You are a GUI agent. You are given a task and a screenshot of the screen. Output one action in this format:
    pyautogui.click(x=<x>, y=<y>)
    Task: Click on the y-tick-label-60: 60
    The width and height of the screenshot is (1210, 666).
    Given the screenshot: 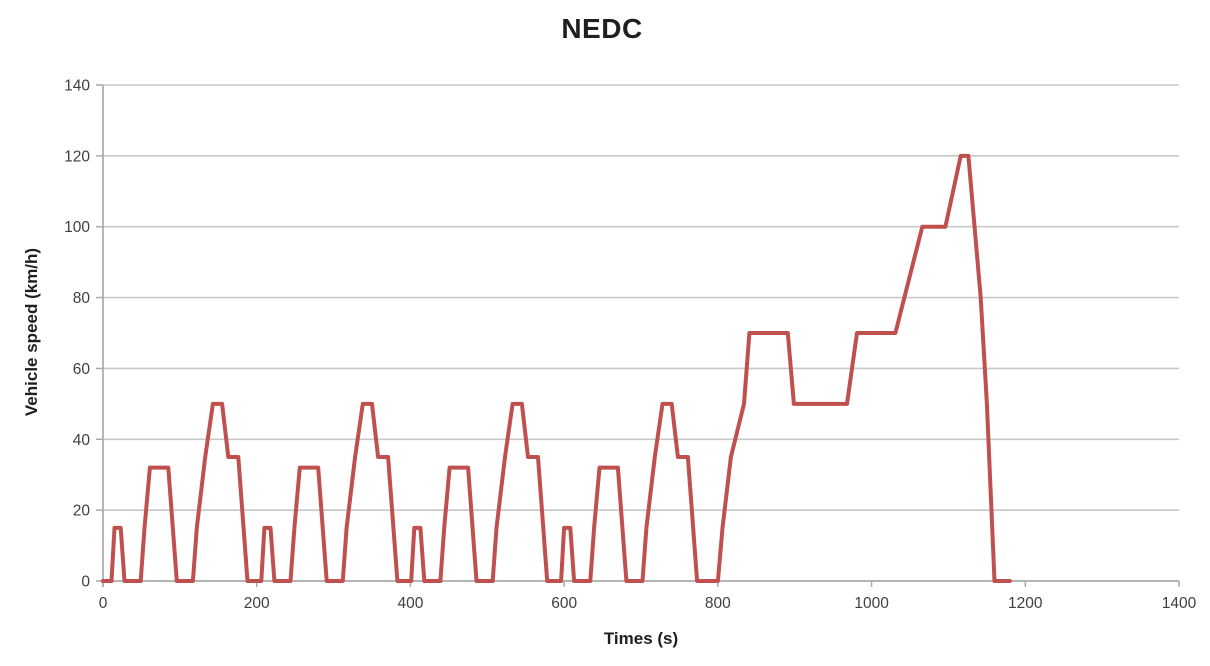 What is the action you would take?
    pyautogui.click(x=82, y=369)
    